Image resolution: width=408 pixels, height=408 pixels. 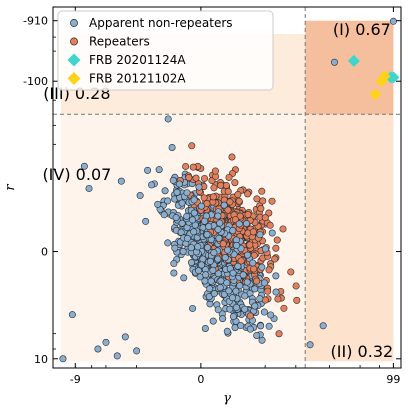 What do you see at coordinates (44, 252) in the screenshot?
I see `y-tick-label: 0` at bounding box center [44, 252].